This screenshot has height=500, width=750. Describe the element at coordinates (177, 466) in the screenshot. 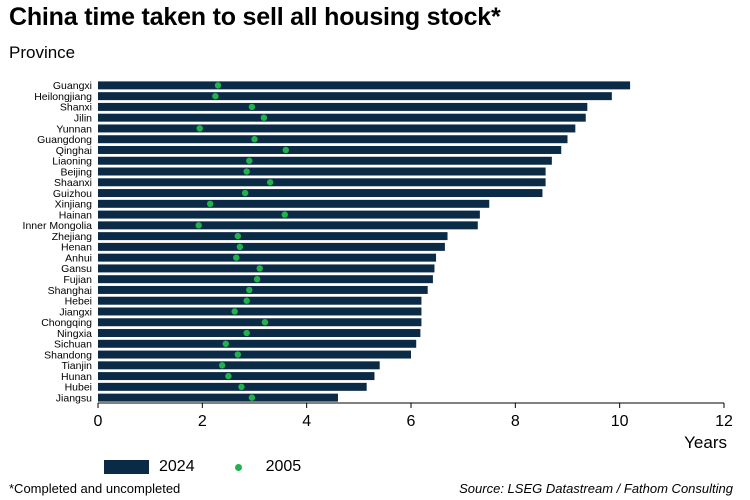

I see `legend-label-2024: 2024` at that location.